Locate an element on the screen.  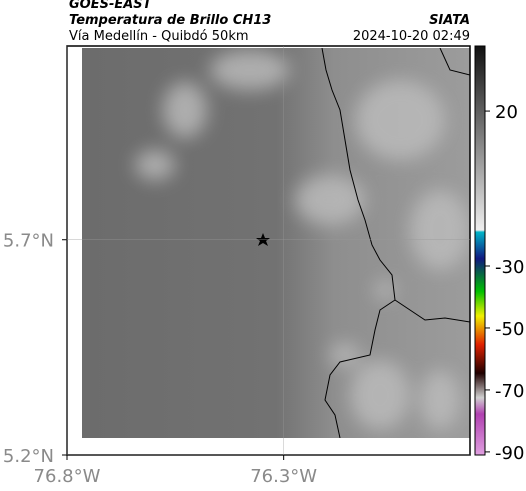
lon-tick-label: 76.3°W is located at coordinates (283, 476).